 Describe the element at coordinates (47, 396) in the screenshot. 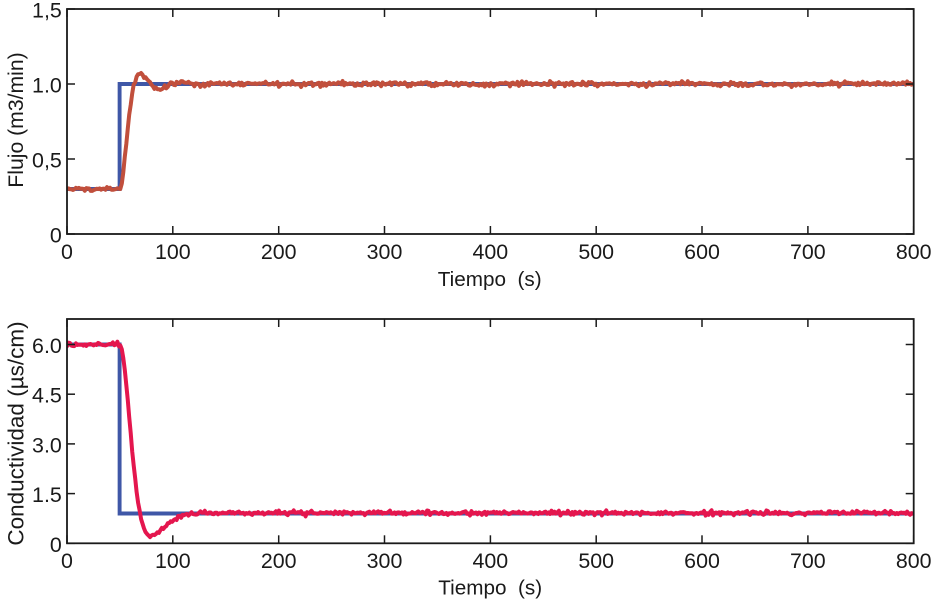

I see `svg-text: 4.5` at that location.